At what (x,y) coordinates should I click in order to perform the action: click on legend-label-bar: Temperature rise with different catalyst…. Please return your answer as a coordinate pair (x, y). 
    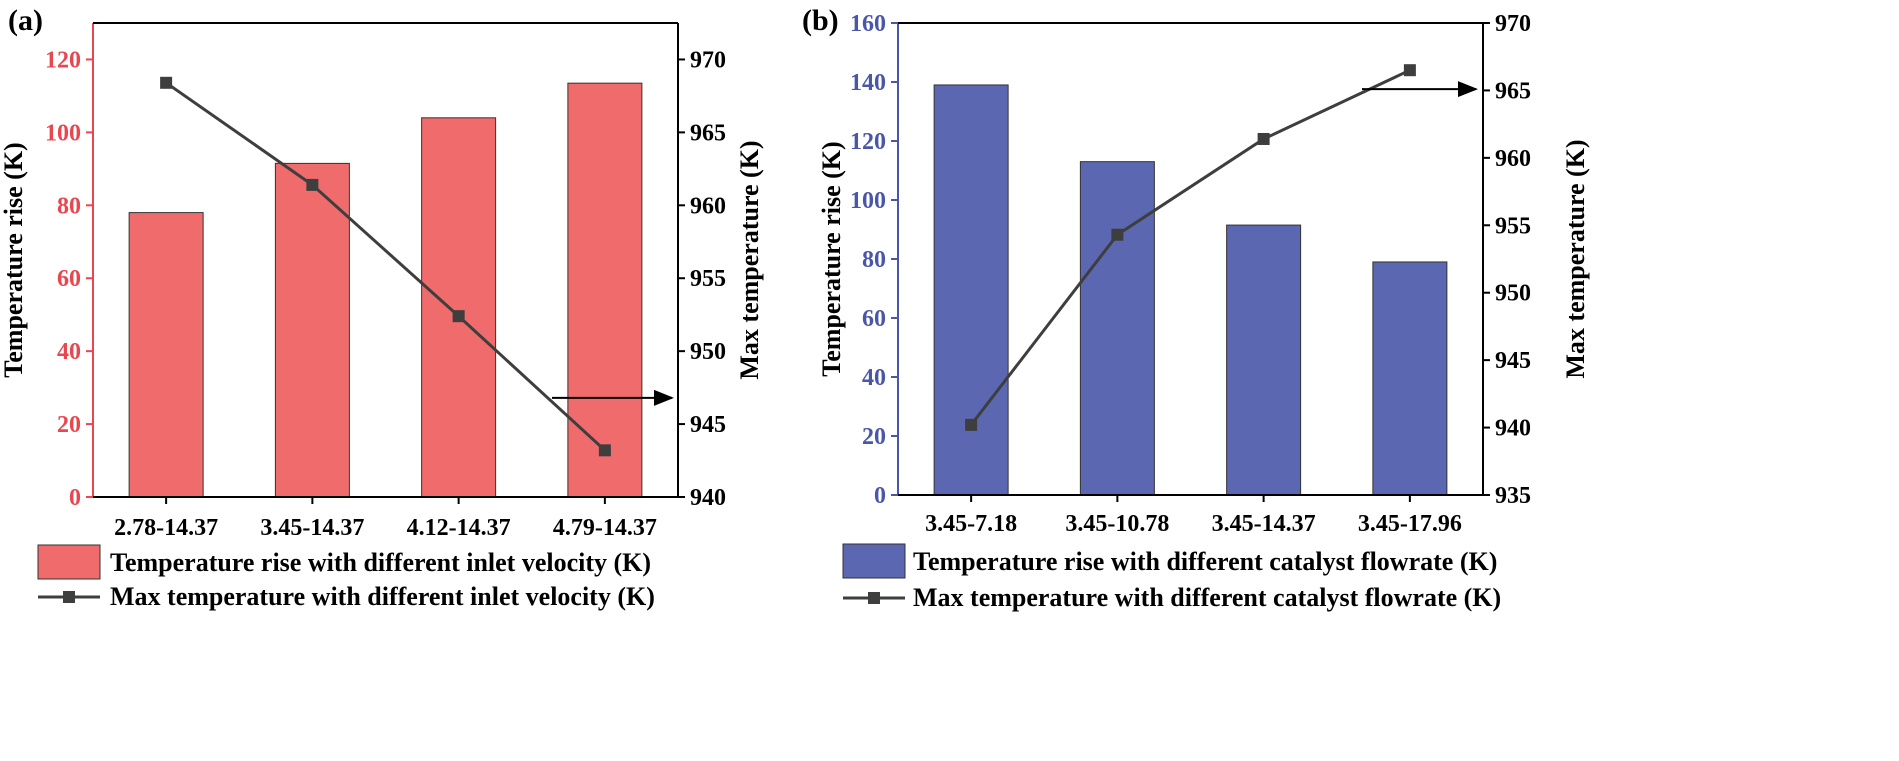
    Looking at the image, I should click on (1205, 561).